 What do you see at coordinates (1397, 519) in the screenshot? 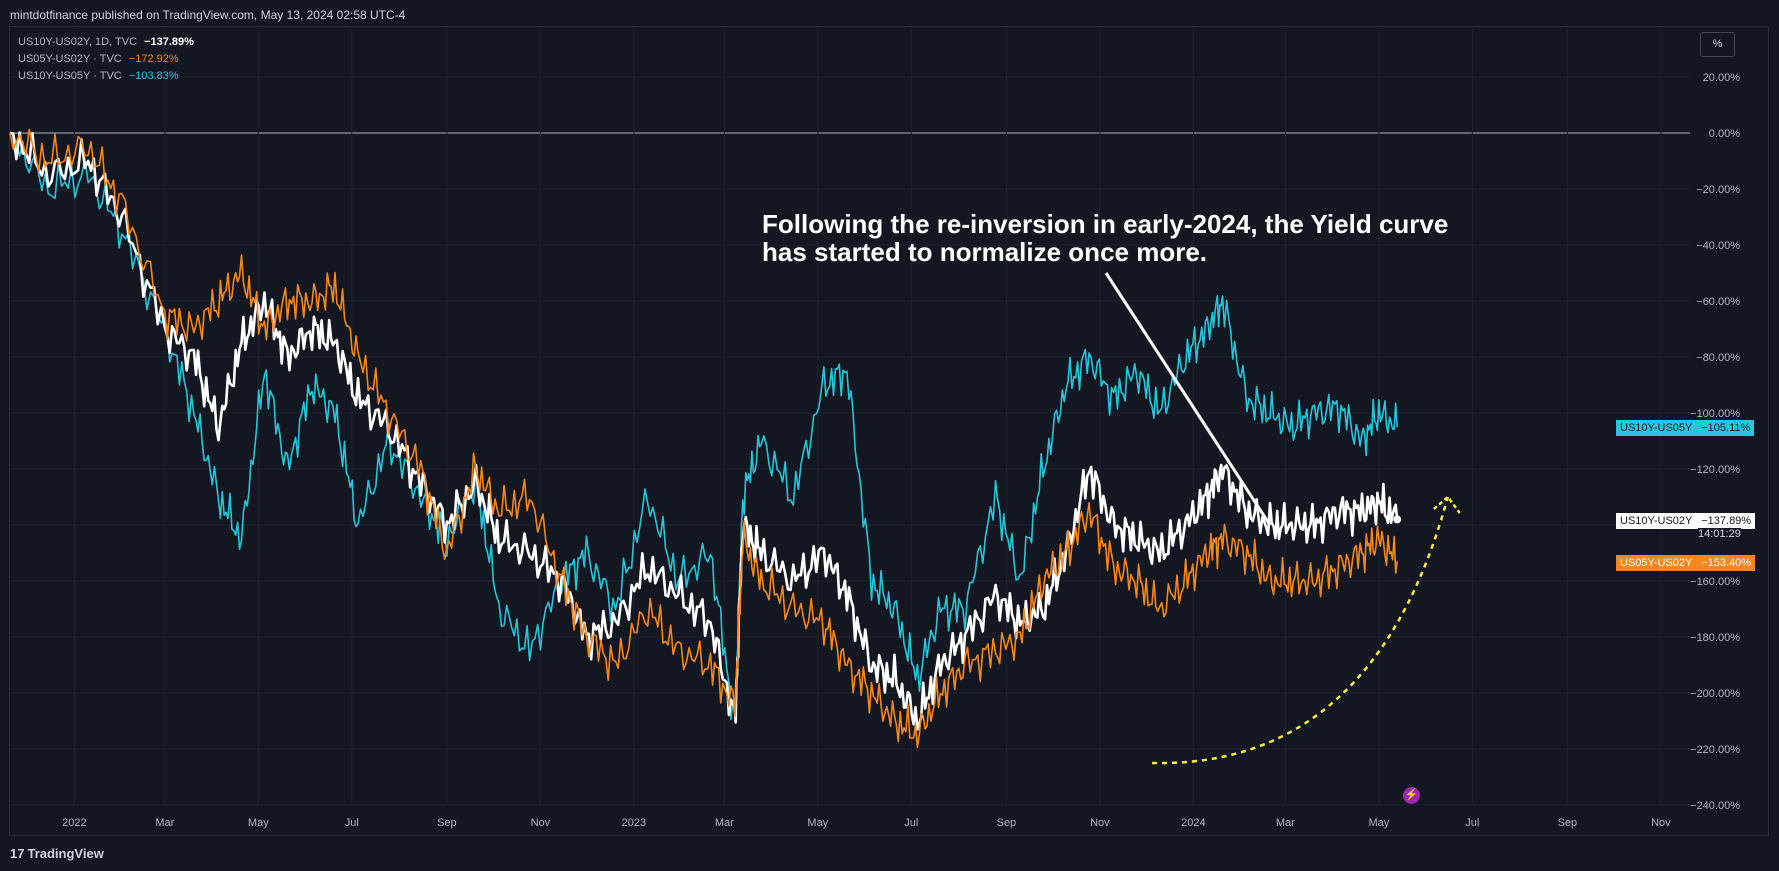
I see `last-point-marker` at bounding box center [1397, 519].